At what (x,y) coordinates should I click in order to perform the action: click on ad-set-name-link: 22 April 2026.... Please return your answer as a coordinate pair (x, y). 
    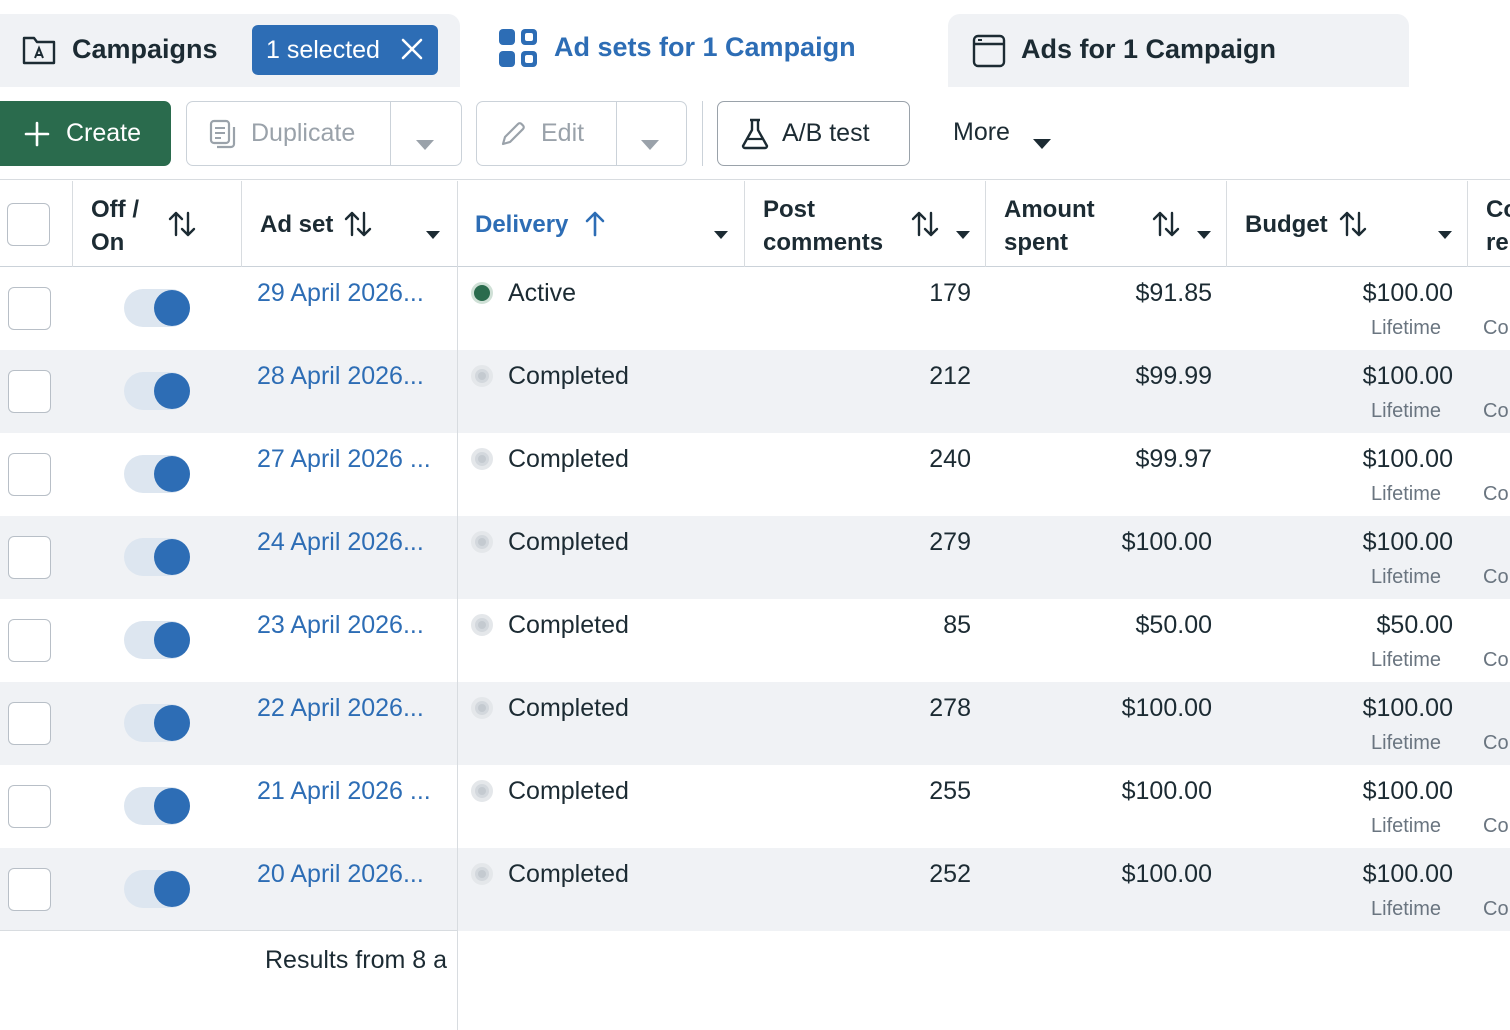
    Looking at the image, I should click on (340, 708).